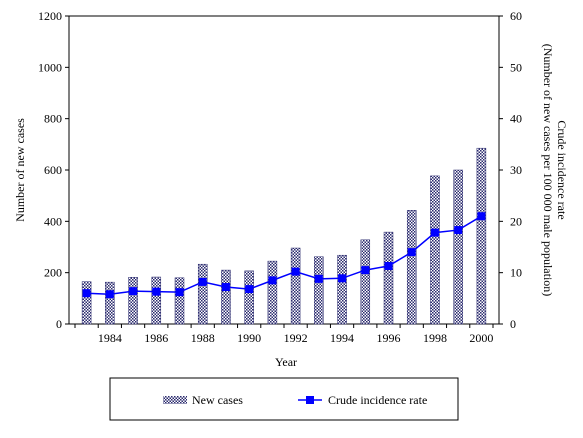  Describe the element at coordinates (179, 292) in the screenshot. I see `crude-rate-point-1987` at that location.